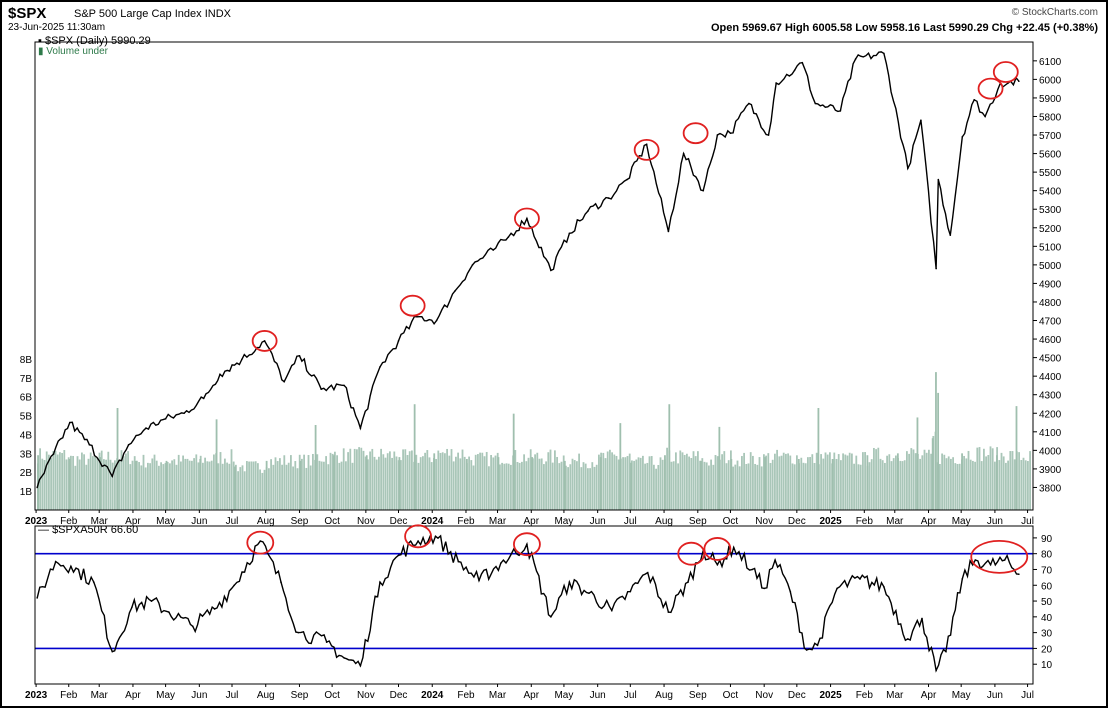 The height and width of the screenshot is (708, 1108). What do you see at coordinates (1047, 570) in the screenshot?
I see `indicator-y-tick-label: 70` at bounding box center [1047, 570].